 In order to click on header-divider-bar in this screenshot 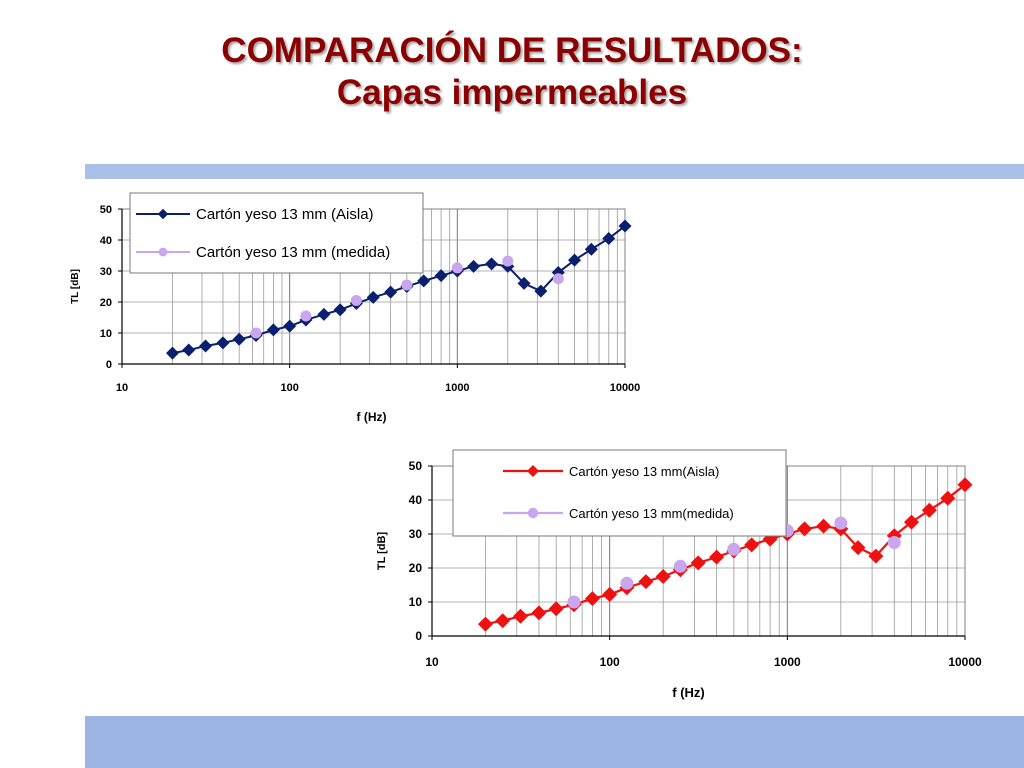, I will do `click(554, 171)`.